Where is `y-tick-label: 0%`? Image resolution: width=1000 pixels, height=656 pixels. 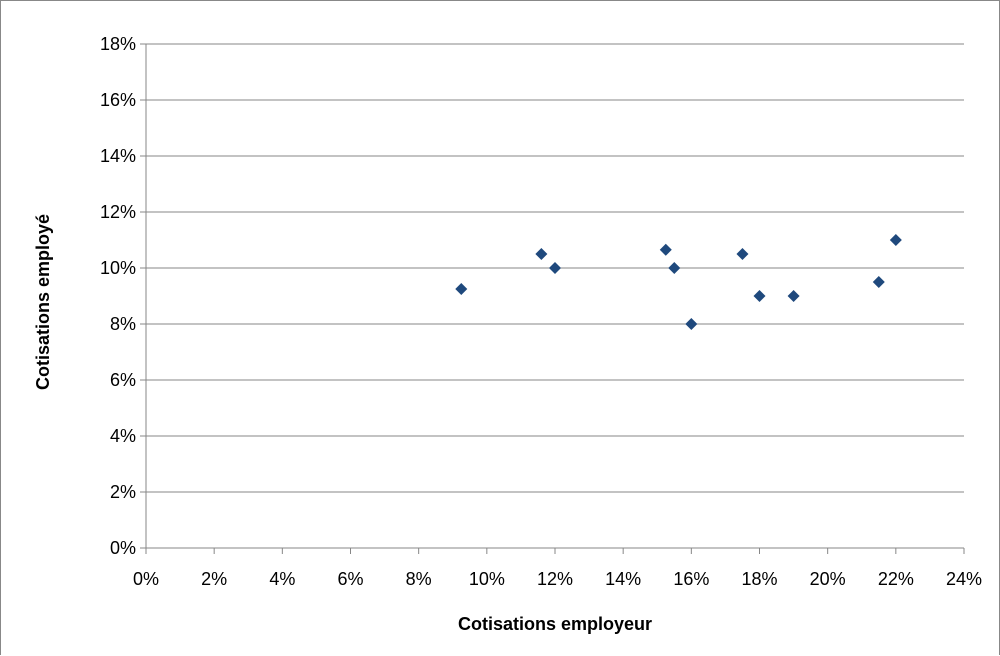
y-tick-label: 0% is located at coordinates (123, 548).